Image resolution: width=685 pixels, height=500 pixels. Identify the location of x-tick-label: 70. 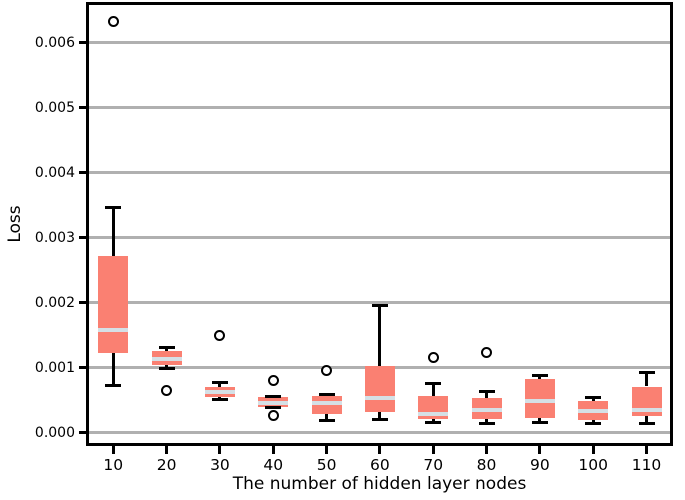
(433, 465).